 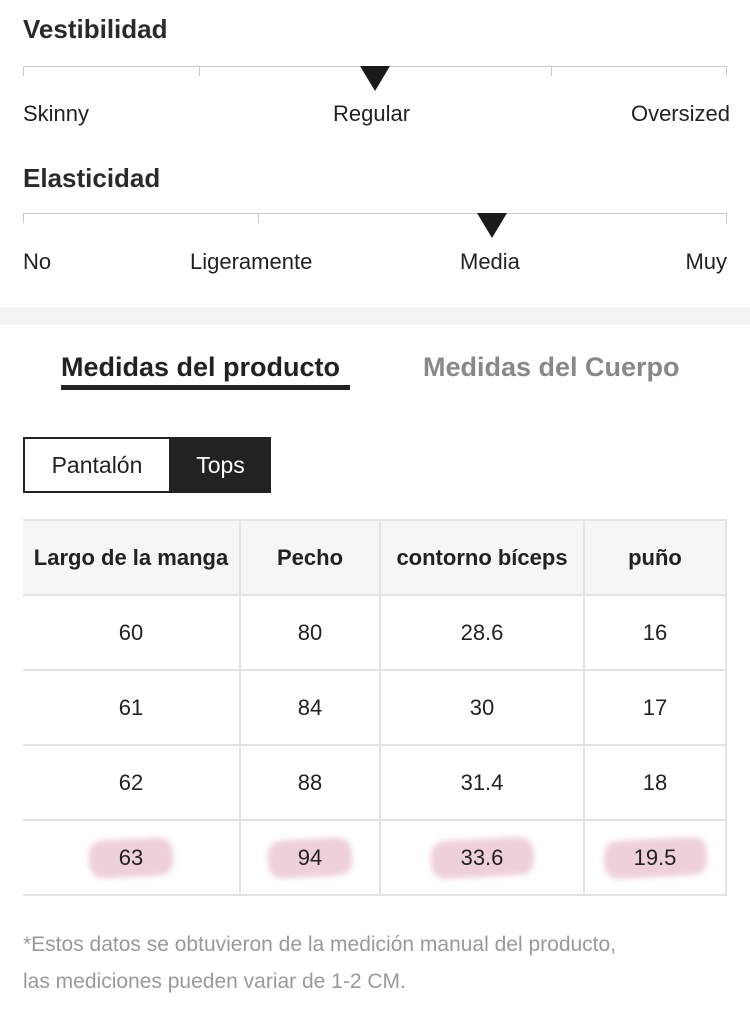 What do you see at coordinates (492, 225) in the screenshot?
I see `elasticity-marker-icon` at bounding box center [492, 225].